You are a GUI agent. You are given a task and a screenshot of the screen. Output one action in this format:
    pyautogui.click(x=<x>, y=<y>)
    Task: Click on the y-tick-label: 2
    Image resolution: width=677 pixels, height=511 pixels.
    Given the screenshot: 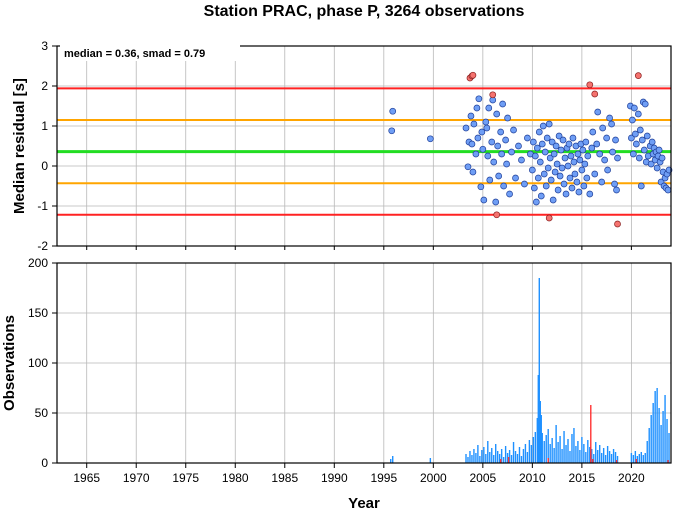 What is the action you would take?
    pyautogui.click(x=44, y=86)
    